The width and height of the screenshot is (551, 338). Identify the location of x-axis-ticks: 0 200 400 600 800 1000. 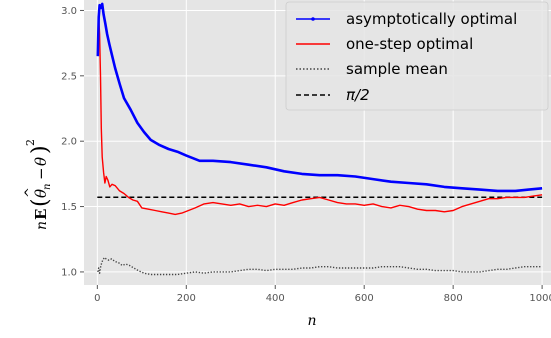
(322, 294).